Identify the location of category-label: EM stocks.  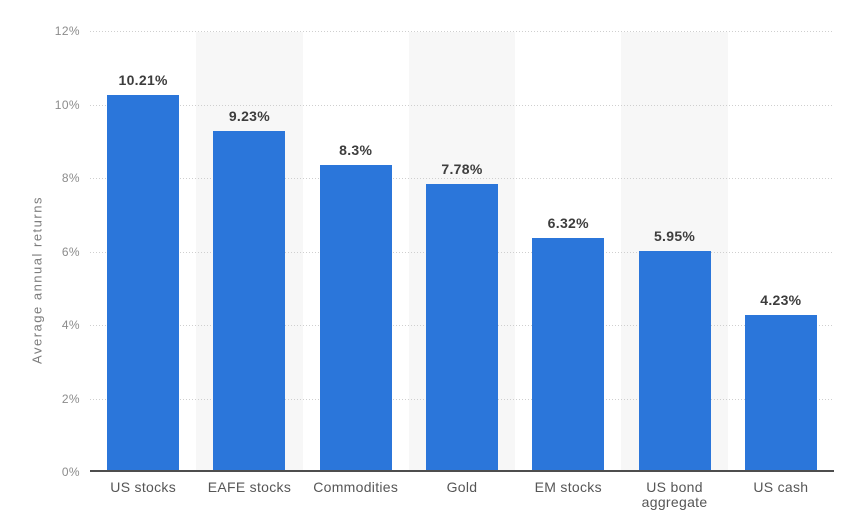
(568, 487).